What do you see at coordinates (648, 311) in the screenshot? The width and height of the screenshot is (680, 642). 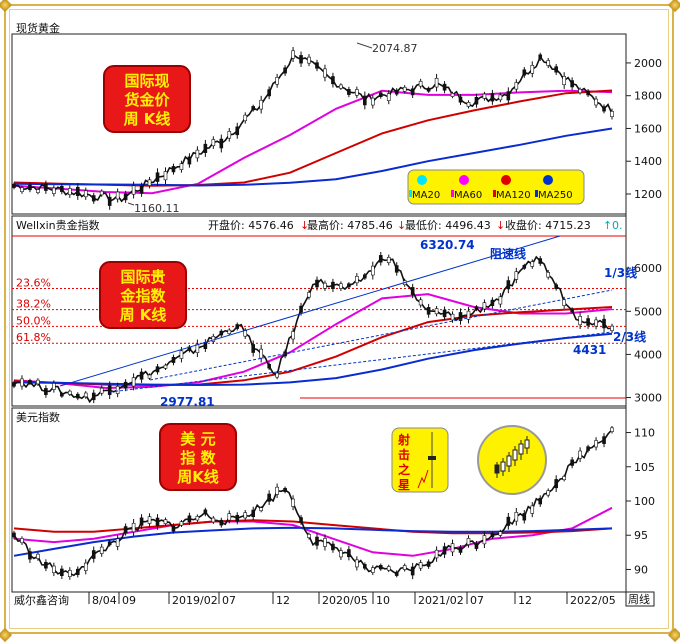 I see `y-tick-label: 5000` at bounding box center [648, 311].